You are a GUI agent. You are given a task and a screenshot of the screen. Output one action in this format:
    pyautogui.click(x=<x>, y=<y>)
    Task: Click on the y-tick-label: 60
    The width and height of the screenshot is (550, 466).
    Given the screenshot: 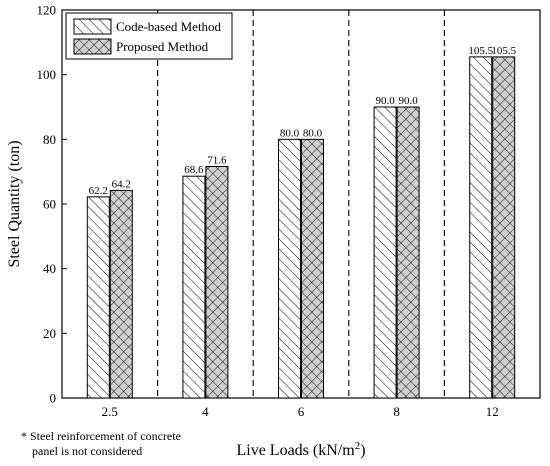 What is the action you would take?
    pyautogui.click(x=49, y=204)
    